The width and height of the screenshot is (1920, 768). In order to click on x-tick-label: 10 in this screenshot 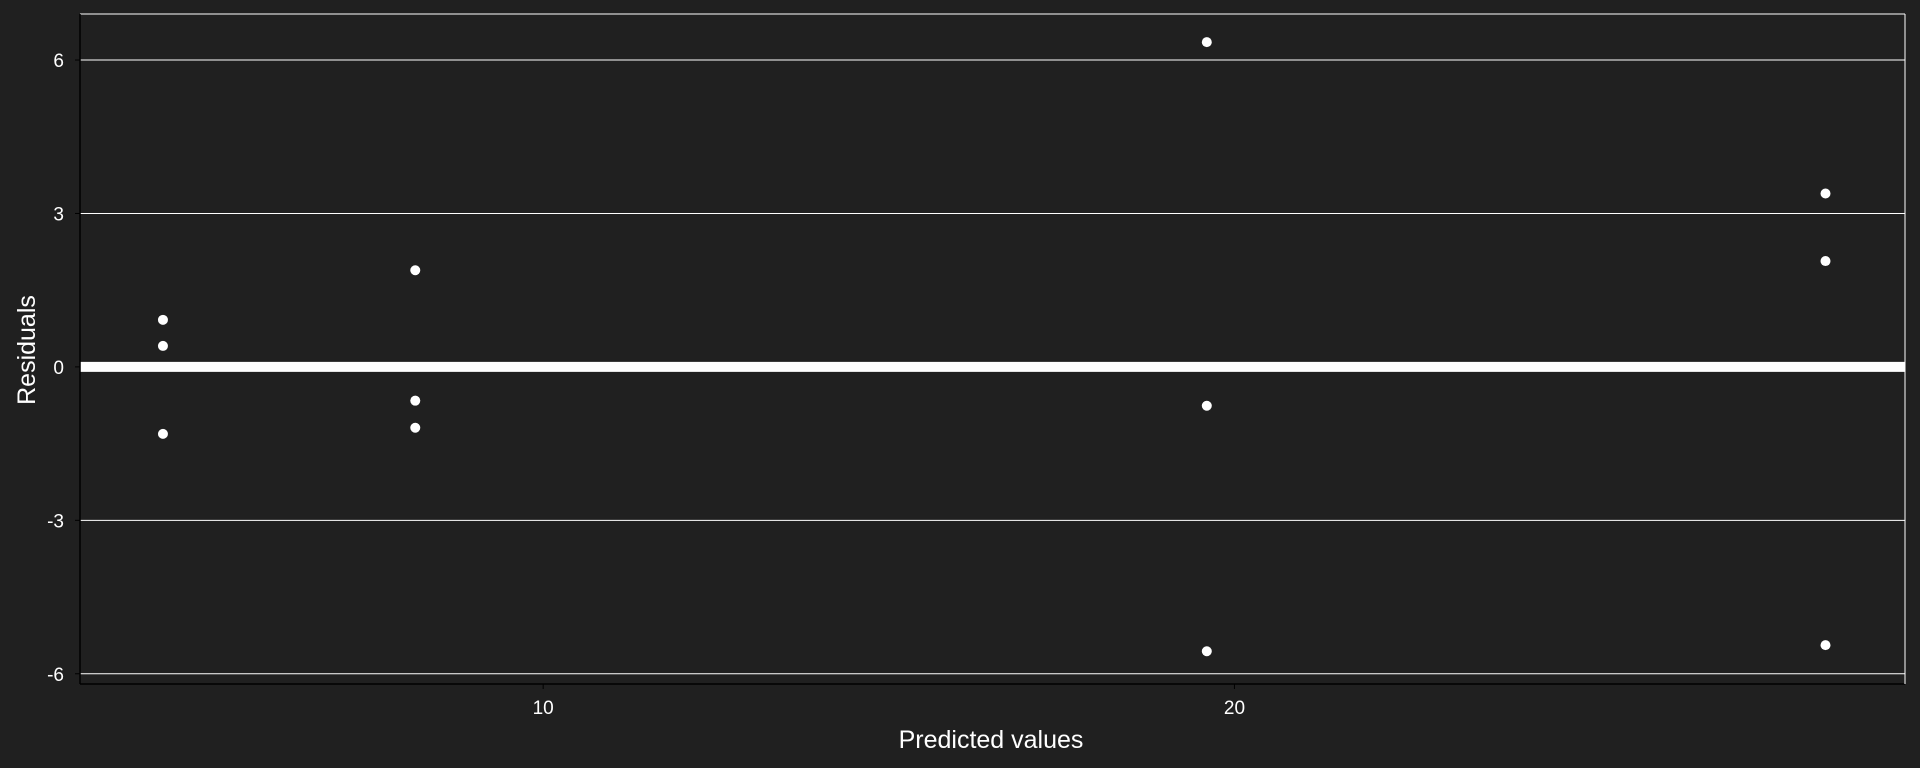, I will do `click(543, 708)`.